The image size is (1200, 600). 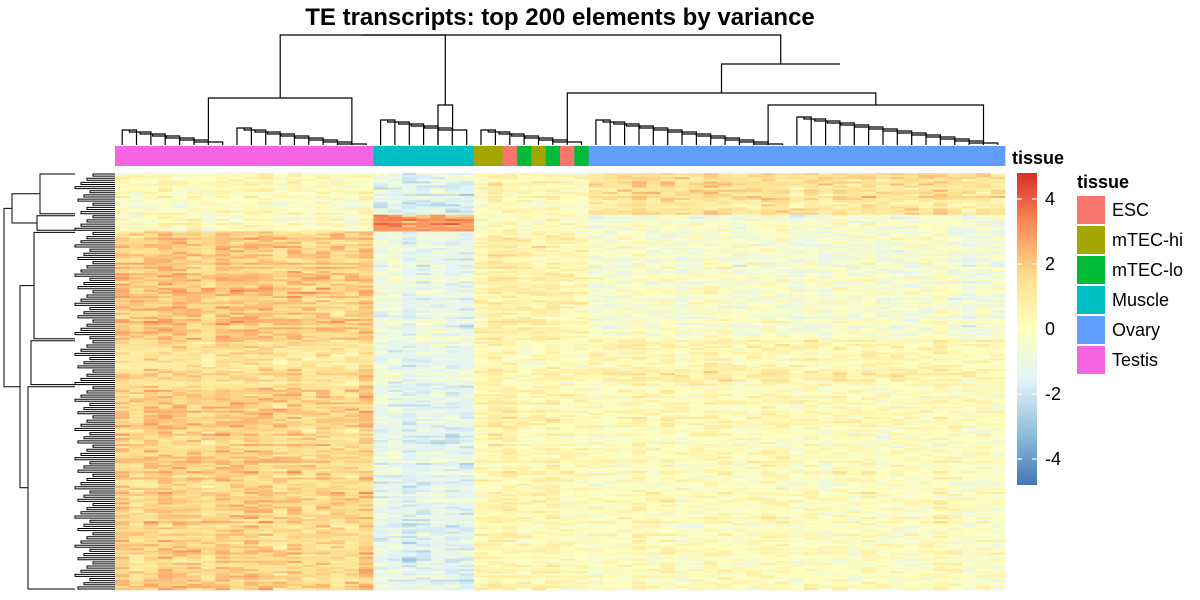 What do you see at coordinates (553, 156) in the screenshot?
I see `annotation-cell` at bounding box center [553, 156].